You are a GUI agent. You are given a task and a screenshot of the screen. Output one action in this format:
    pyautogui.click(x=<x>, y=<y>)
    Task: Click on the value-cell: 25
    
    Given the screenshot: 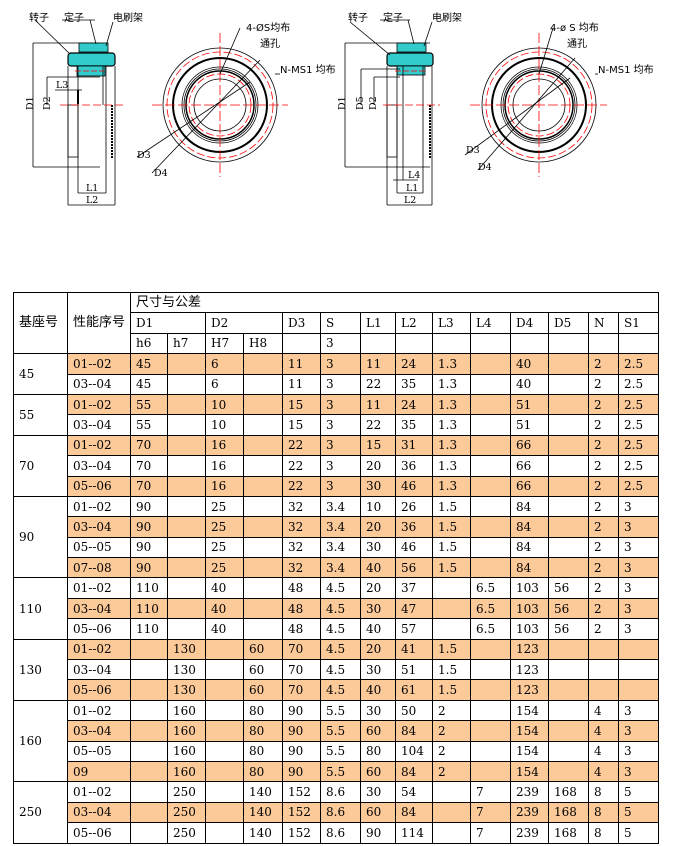 What is the action you would take?
    pyautogui.click(x=224, y=506)
    